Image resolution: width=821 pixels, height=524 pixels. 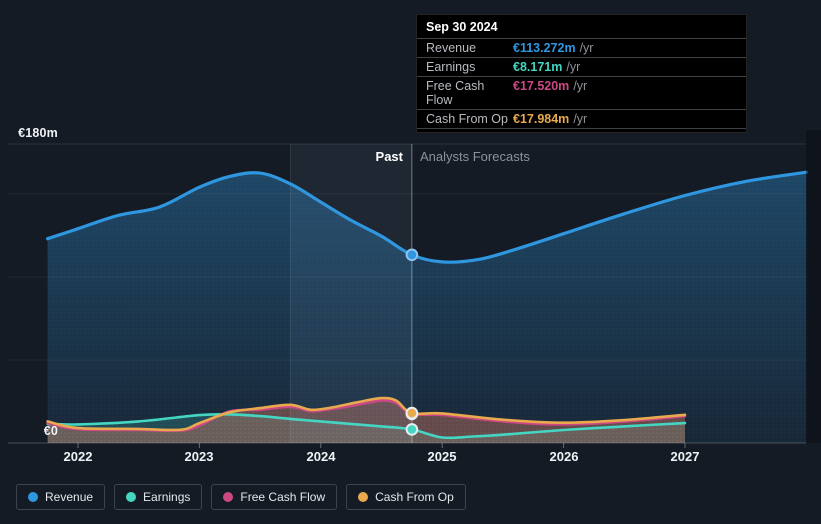 I want to click on earnings-line, so click(x=366, y=426).